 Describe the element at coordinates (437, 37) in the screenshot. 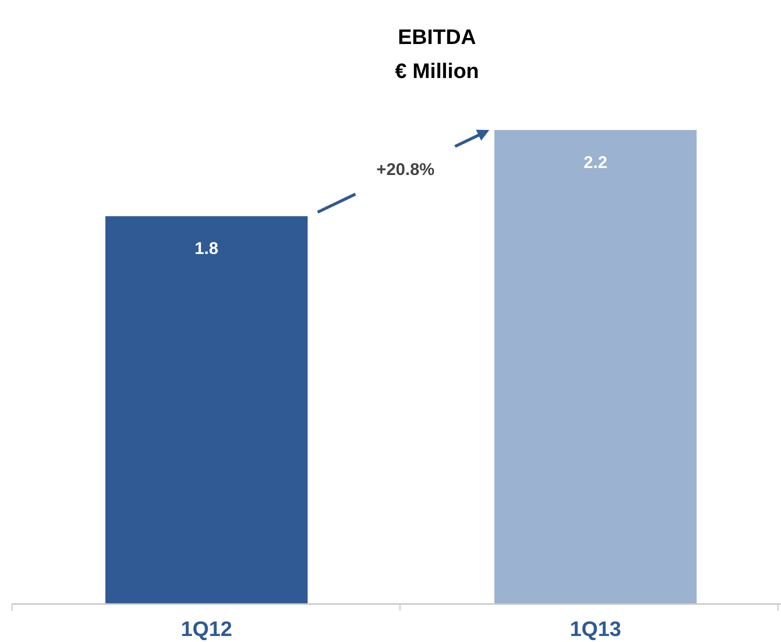

I see `chart-title: EBITDA` at that location.